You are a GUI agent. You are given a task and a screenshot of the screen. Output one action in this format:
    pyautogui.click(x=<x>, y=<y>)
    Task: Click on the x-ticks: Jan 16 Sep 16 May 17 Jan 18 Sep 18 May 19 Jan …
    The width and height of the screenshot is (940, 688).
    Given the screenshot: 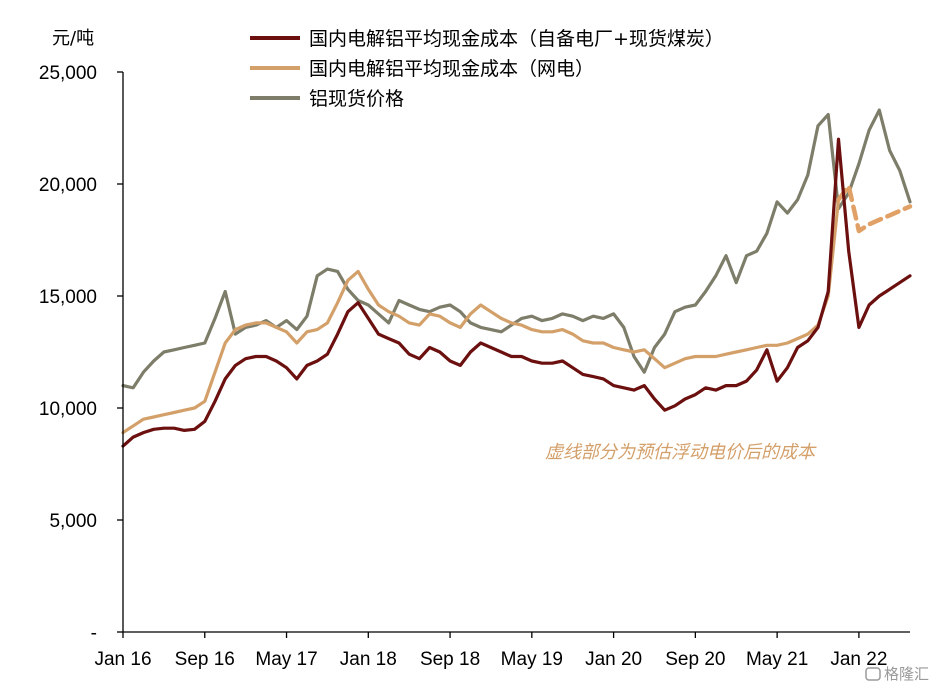 What is the action you would take?
    pyautogui.click(x=490, y=651)
    